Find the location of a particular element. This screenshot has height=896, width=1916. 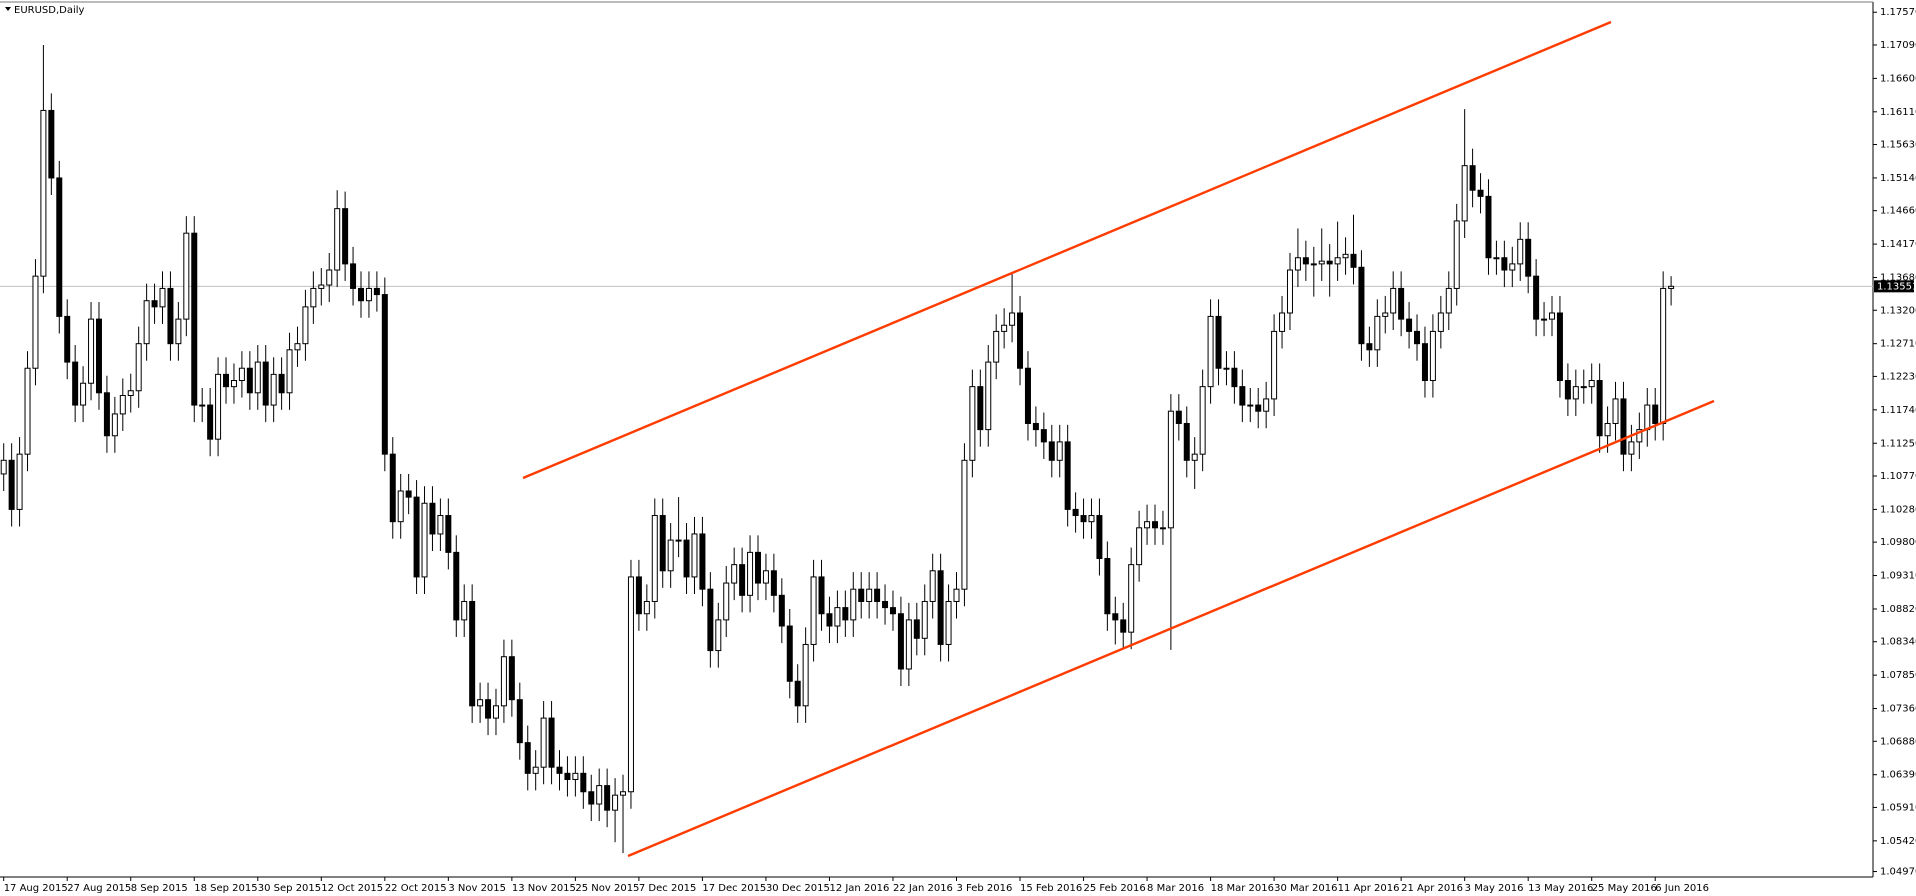

y-tick-label: 1.16110 is located at coordinates (1898, 112).